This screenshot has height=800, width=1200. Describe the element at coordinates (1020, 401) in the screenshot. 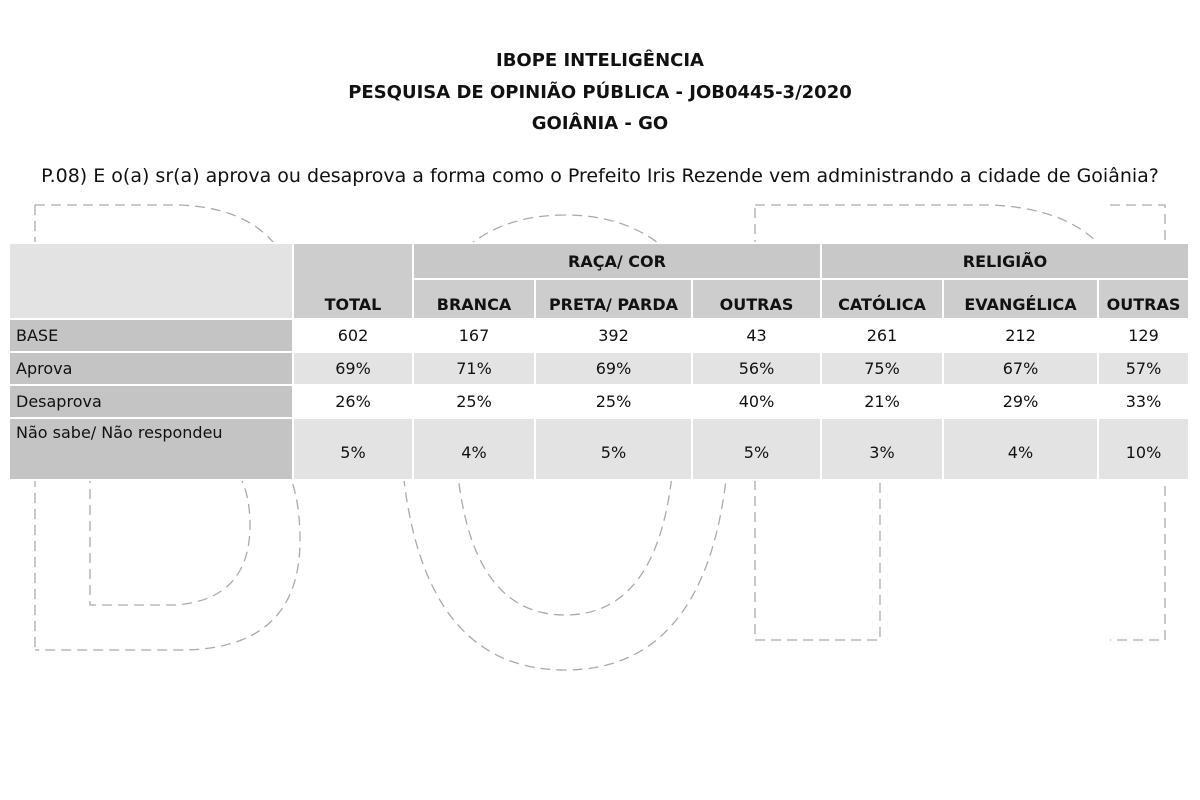

I see `cell: 29%` at that location.